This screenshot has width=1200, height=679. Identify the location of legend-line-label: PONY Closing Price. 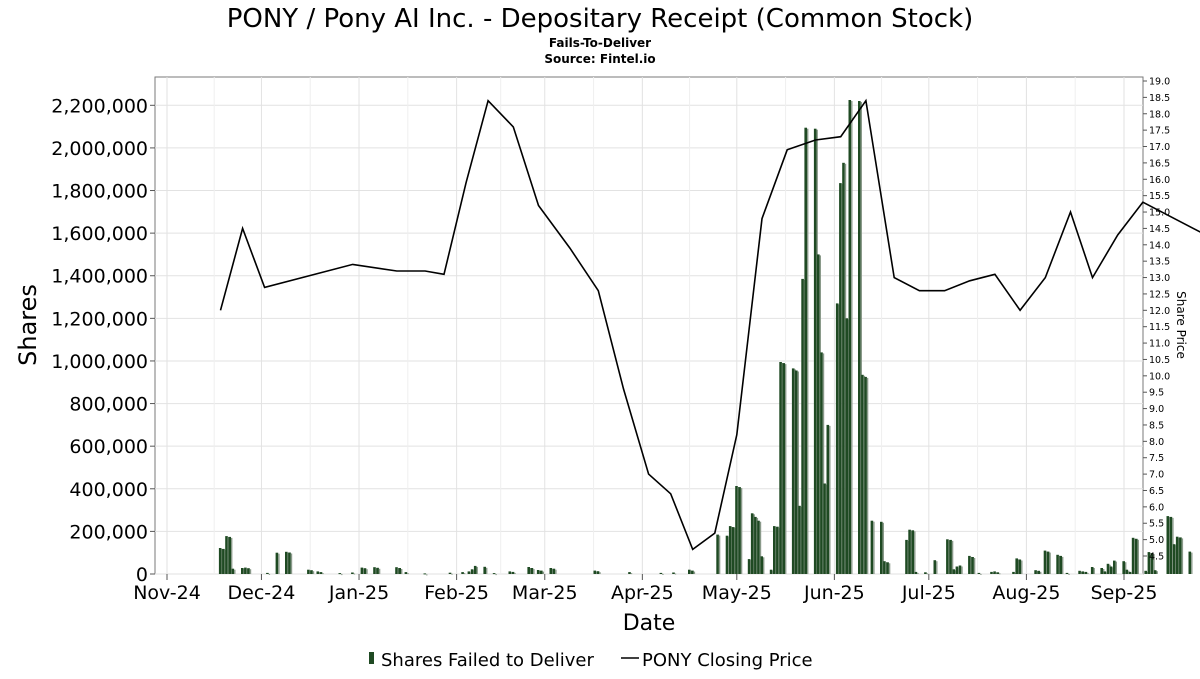
(727, 660).